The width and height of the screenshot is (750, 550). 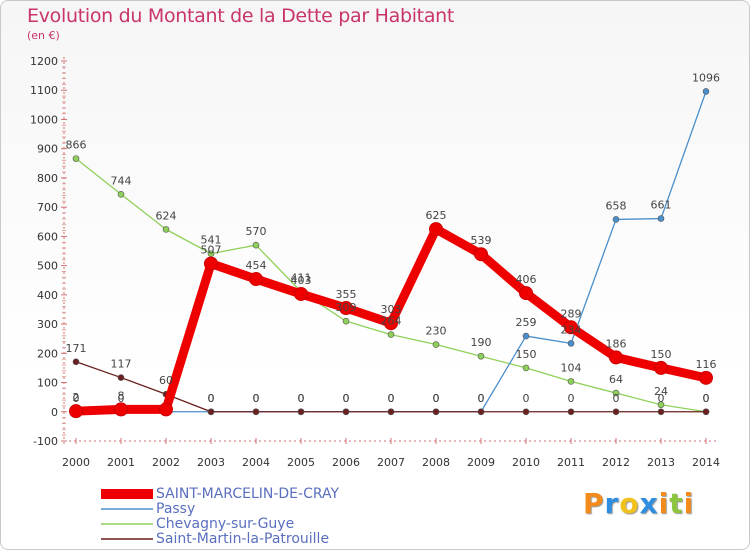 What do you see at coordinates (706, 77) in the screenshot?
I see `data-label: 1096` at bounding box center [706, 77].